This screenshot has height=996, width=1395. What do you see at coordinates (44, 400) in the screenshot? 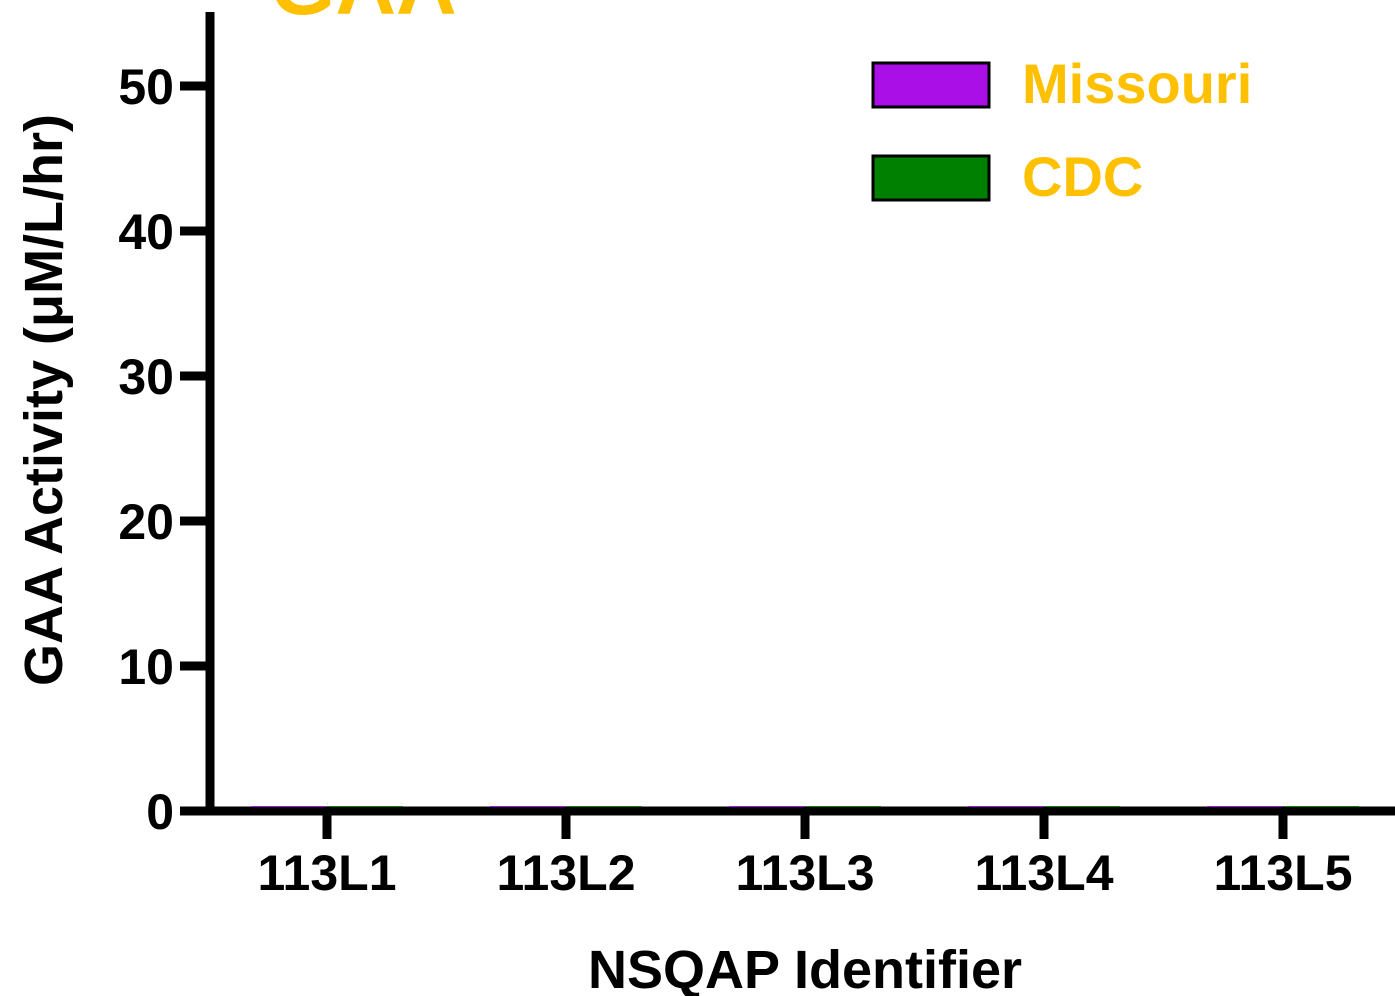
I see `y-axis-title: GAA Activity (μM/L/hr)` at bounding box center [44, 400].